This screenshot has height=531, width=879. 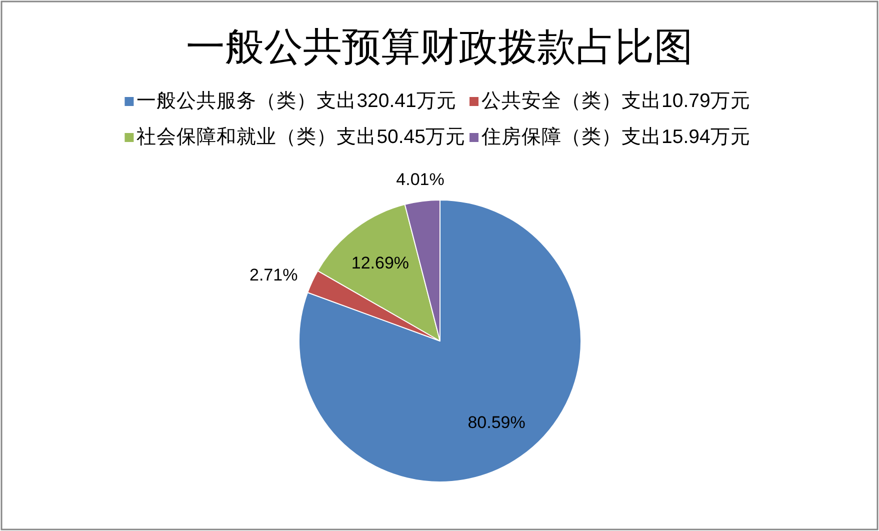 What do you see at coordinates (497, 422) in the screenshot?
I see `data-label: 80.59%` at bounding box center [497, 422].